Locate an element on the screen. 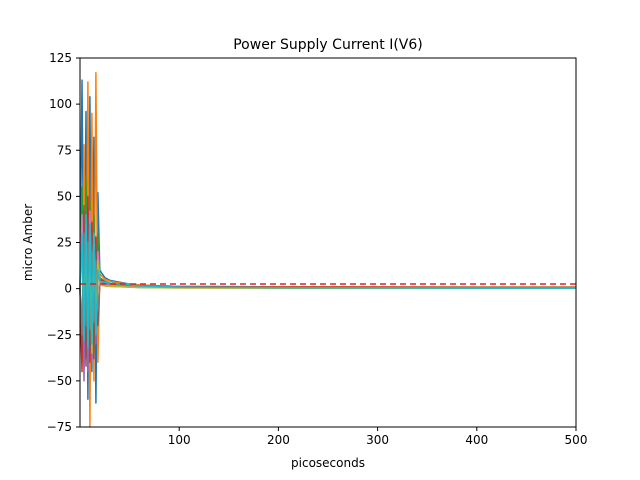  x-axis: 100 200 300 400 500 is located at coordinates (378, 437).